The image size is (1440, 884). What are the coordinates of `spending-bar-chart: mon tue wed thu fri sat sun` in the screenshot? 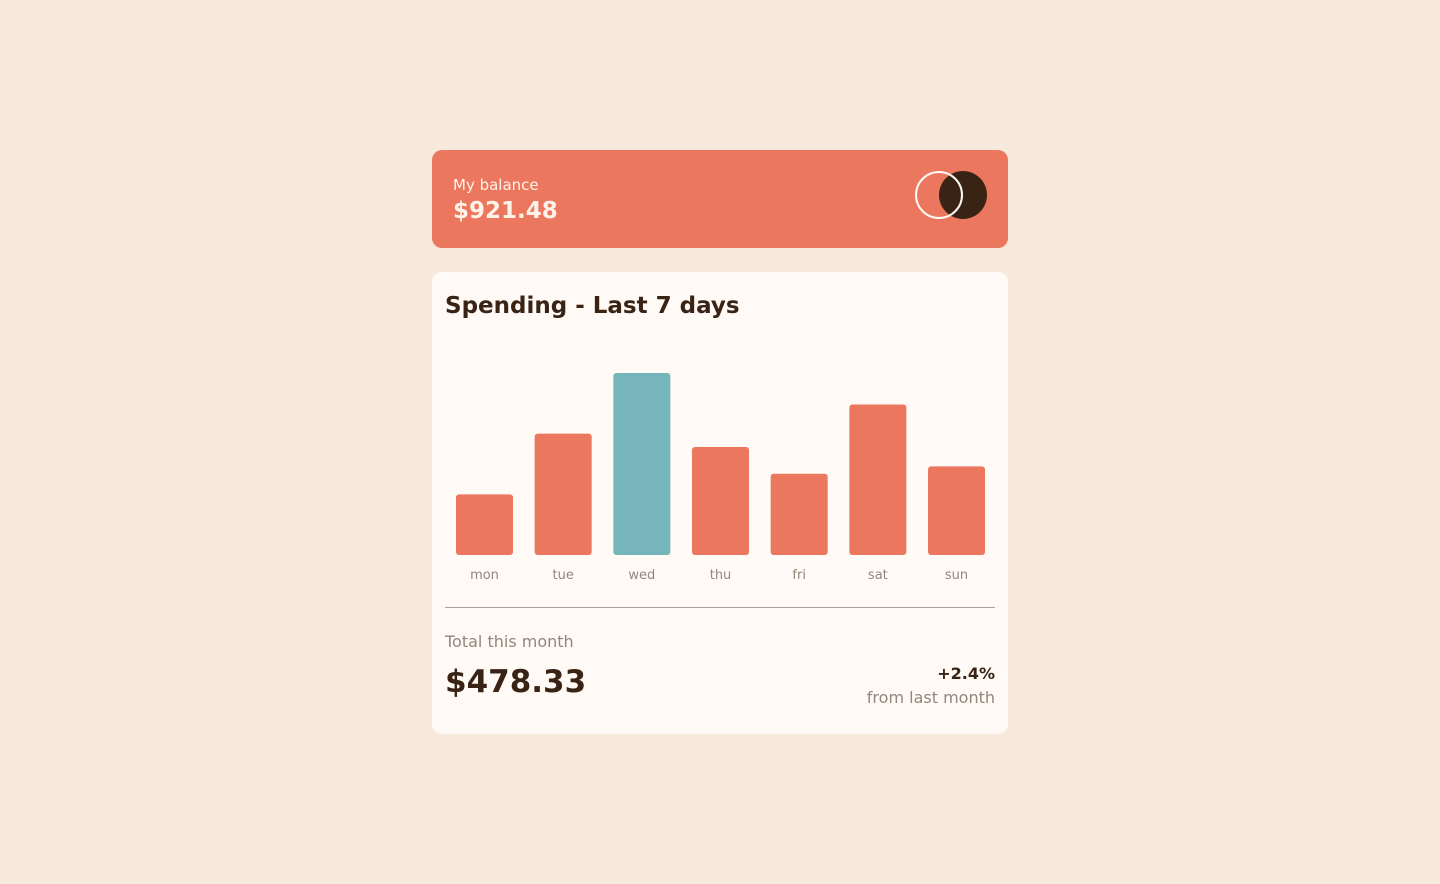 It's located at (721, 478).